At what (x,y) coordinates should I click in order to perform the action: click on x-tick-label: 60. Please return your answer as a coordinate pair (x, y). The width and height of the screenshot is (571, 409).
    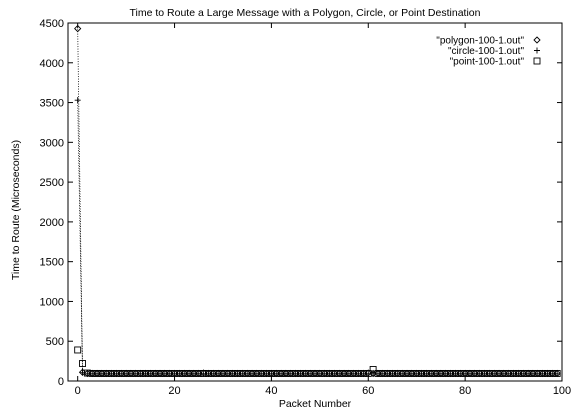
    Looking at the image, I should click on (368, 391).